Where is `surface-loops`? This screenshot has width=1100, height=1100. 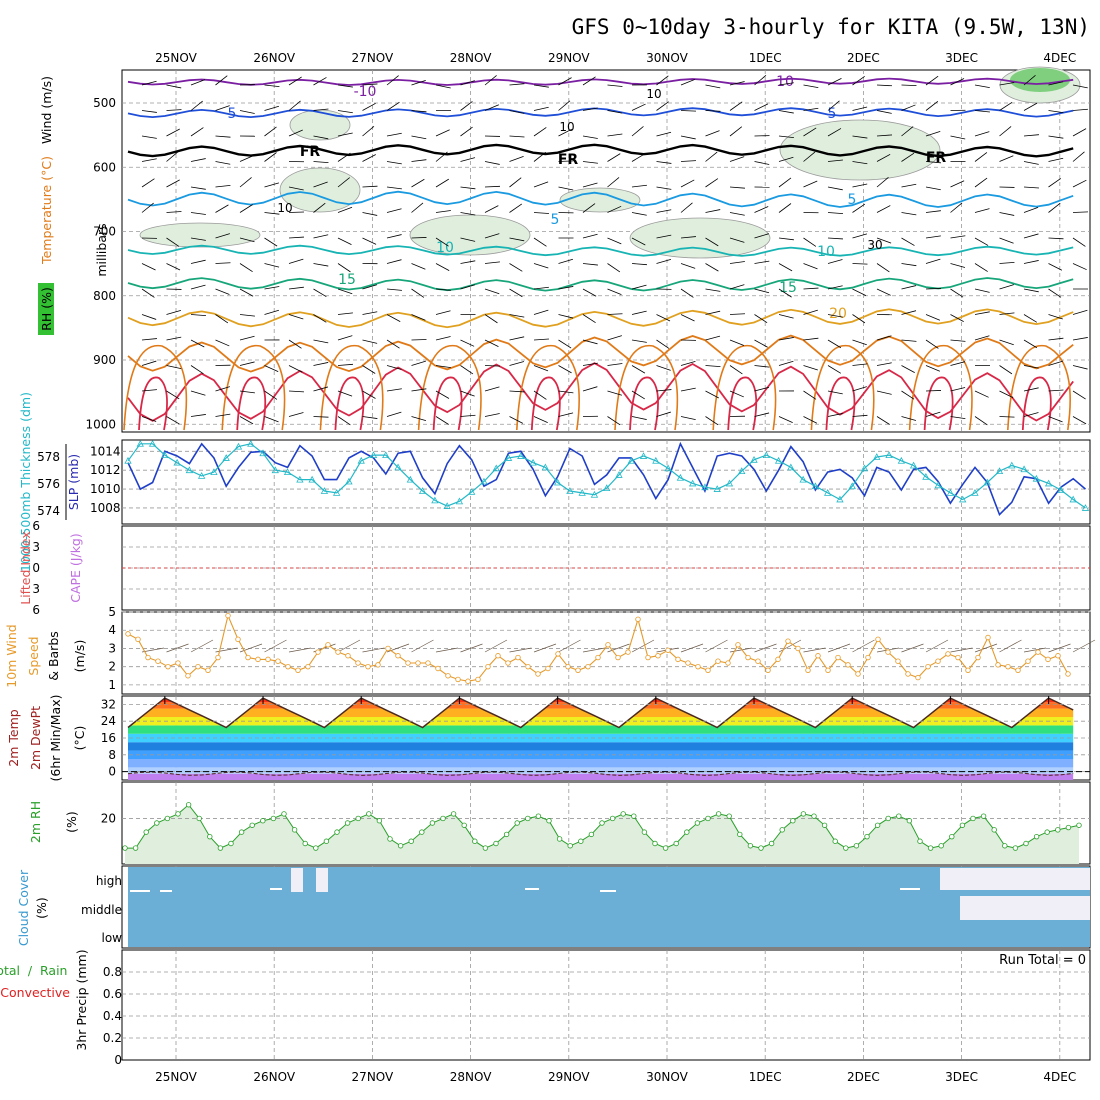 surface-loops is located at coordinates (597, 387).